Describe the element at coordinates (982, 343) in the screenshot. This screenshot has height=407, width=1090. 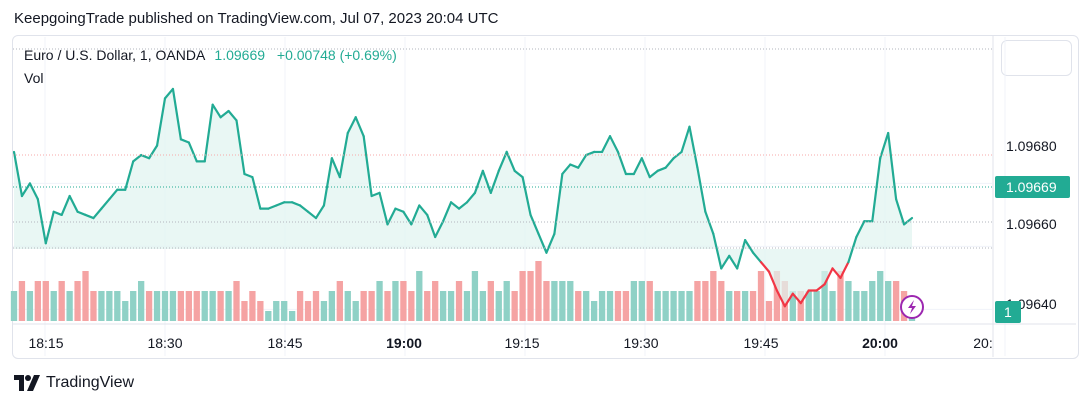
I see `time-tick-label: 20:` at that location.